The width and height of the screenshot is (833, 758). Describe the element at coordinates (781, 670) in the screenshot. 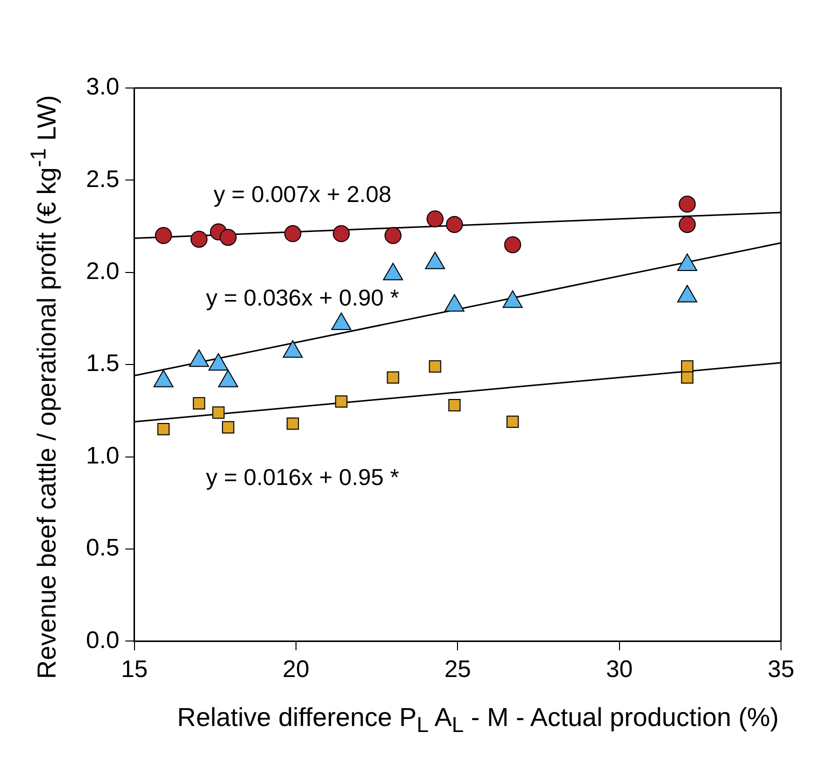

I see `x-tick-label: 35` at that location.